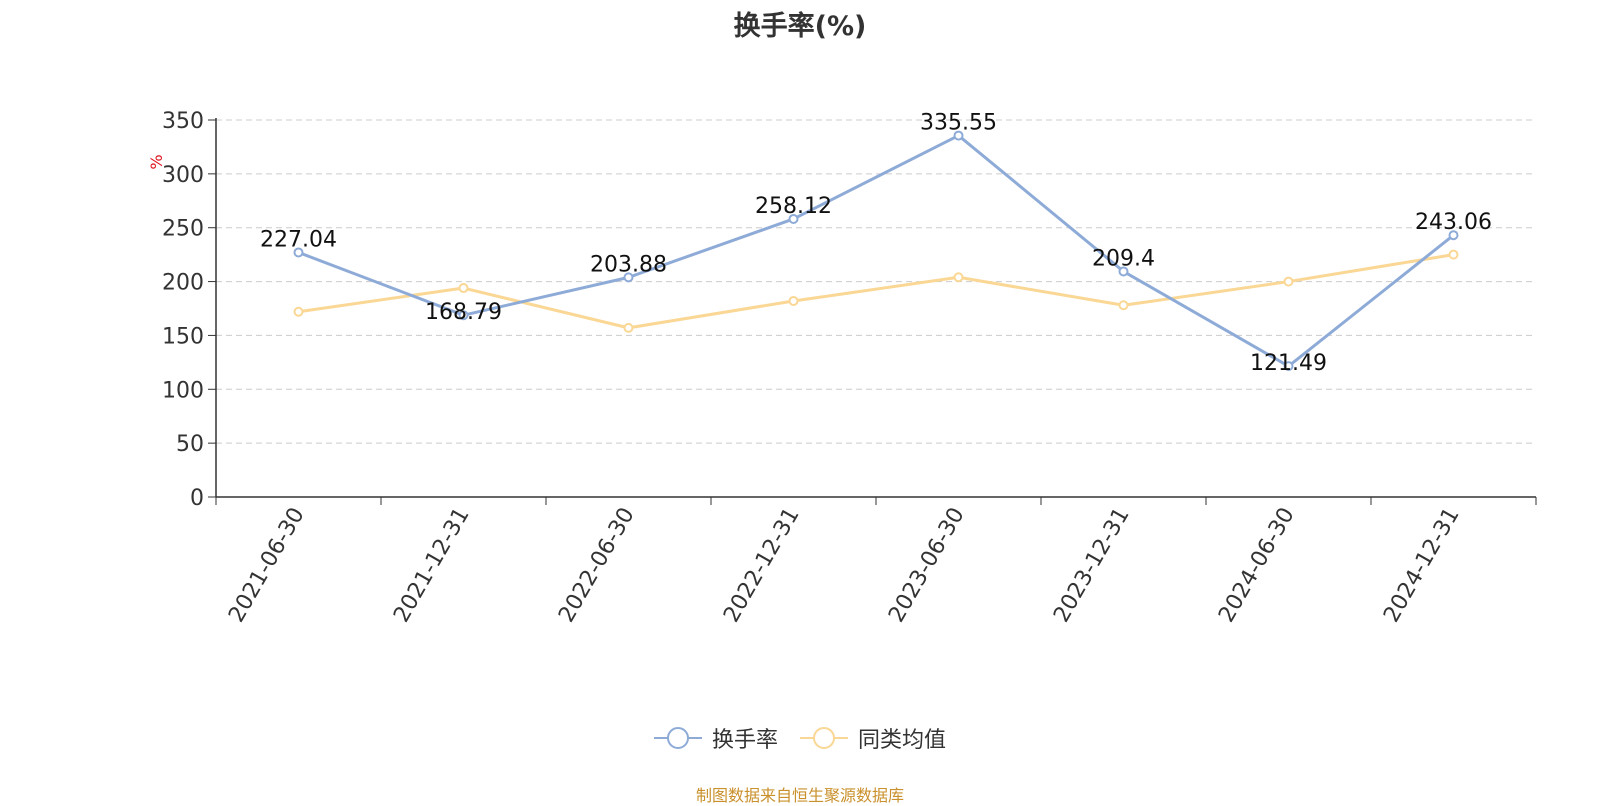  Describe the element at coordinates (156, 161) in the screenshot. I see `y-axis-label: %` at that location.